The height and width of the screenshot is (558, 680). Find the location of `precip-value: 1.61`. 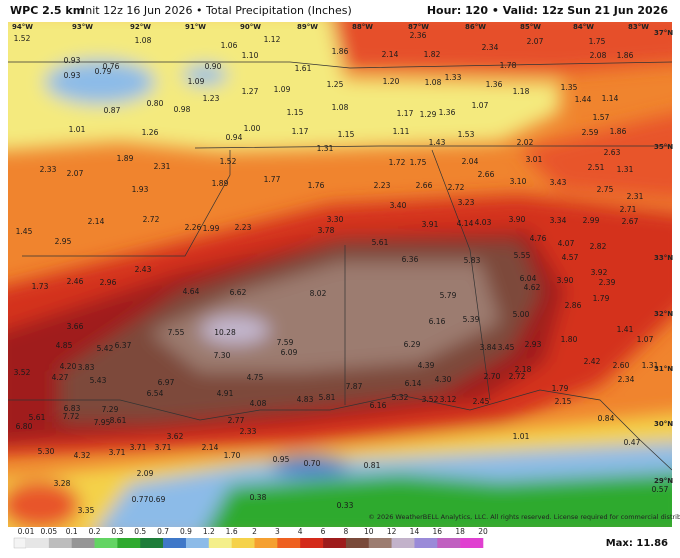

precip-value: 1.61 is located at coordinates (303, 68).